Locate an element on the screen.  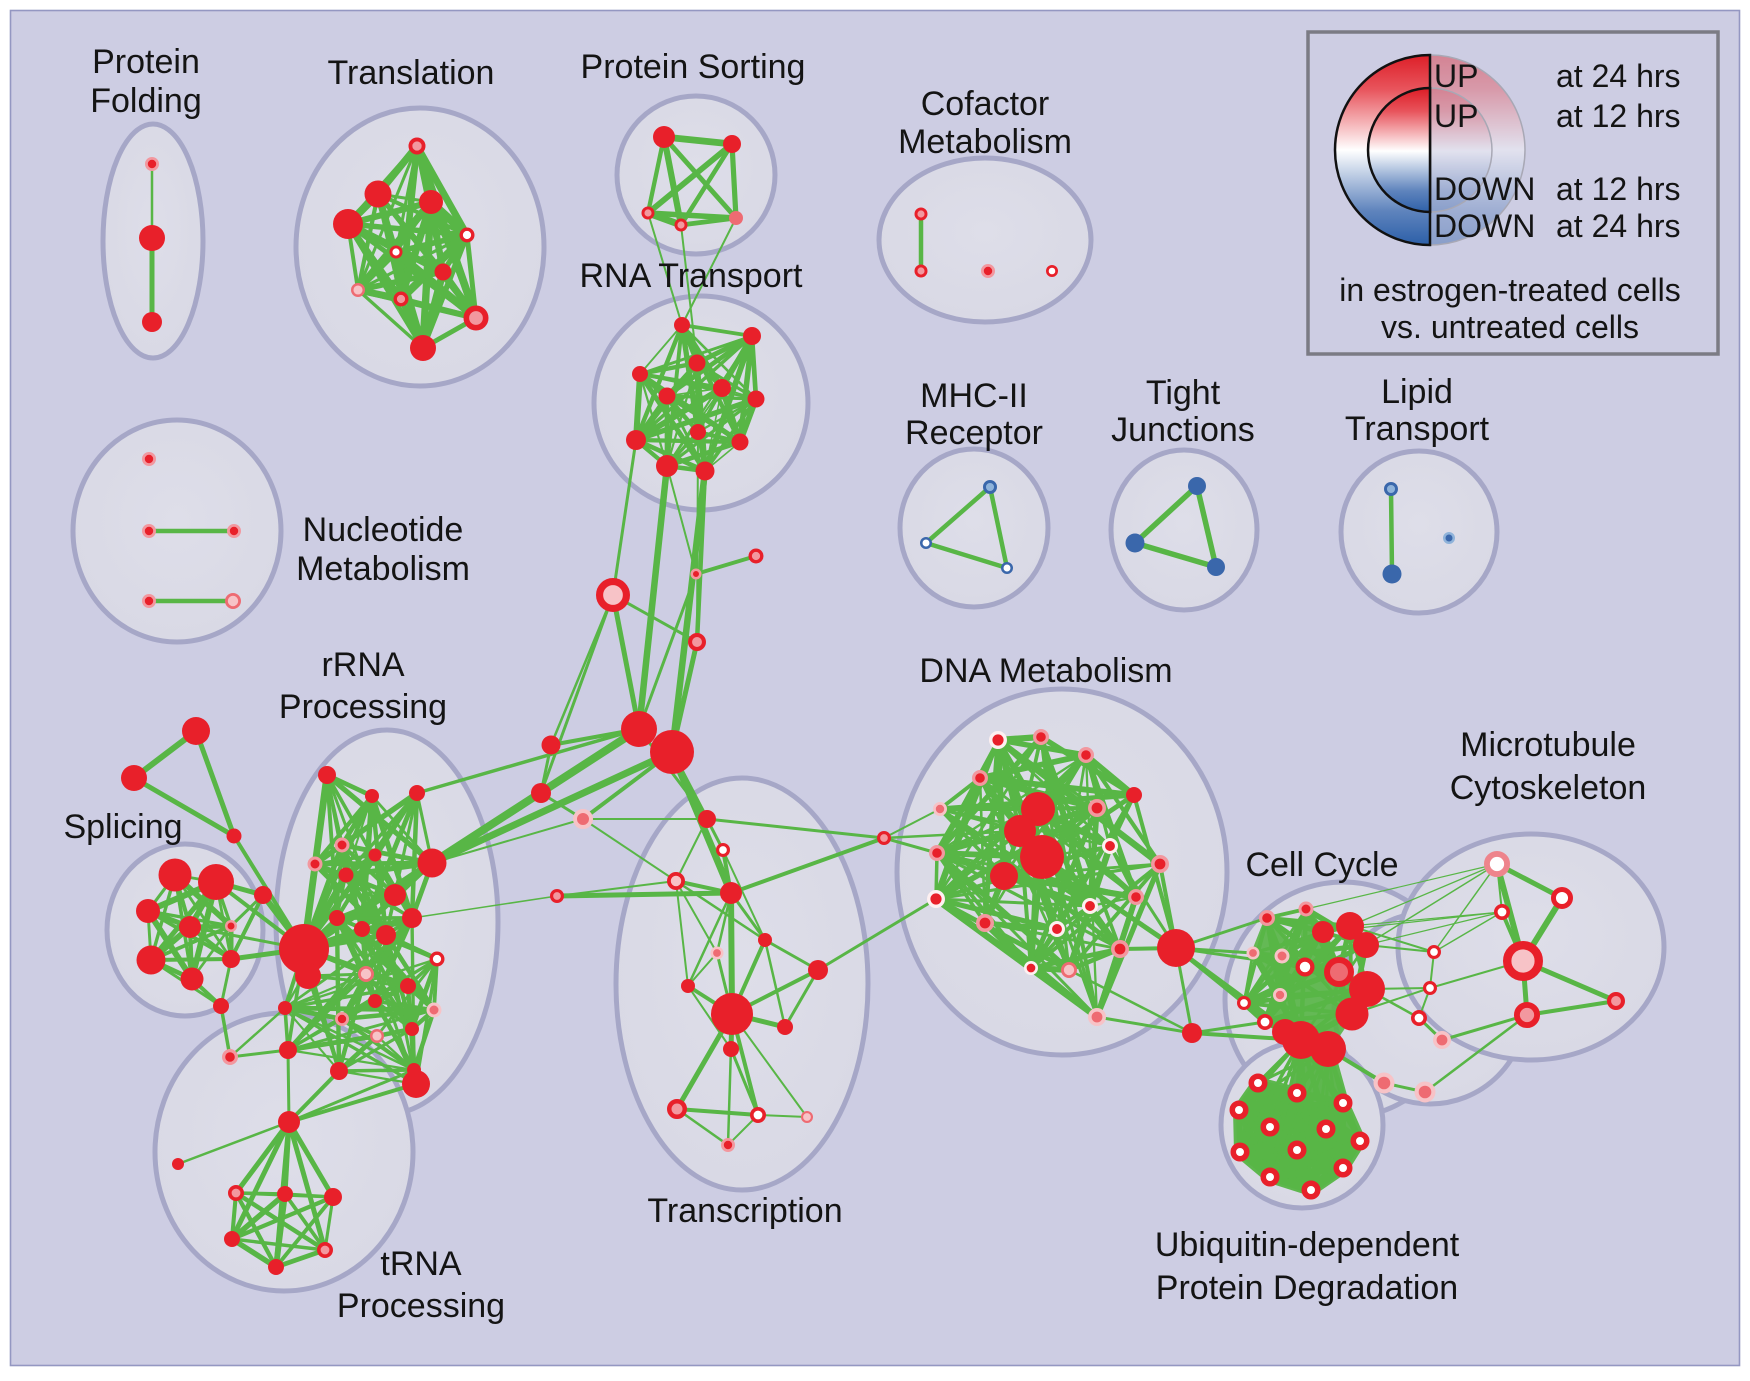
svg-text: DNA Metabolism is located at coordinates (1045, 671).